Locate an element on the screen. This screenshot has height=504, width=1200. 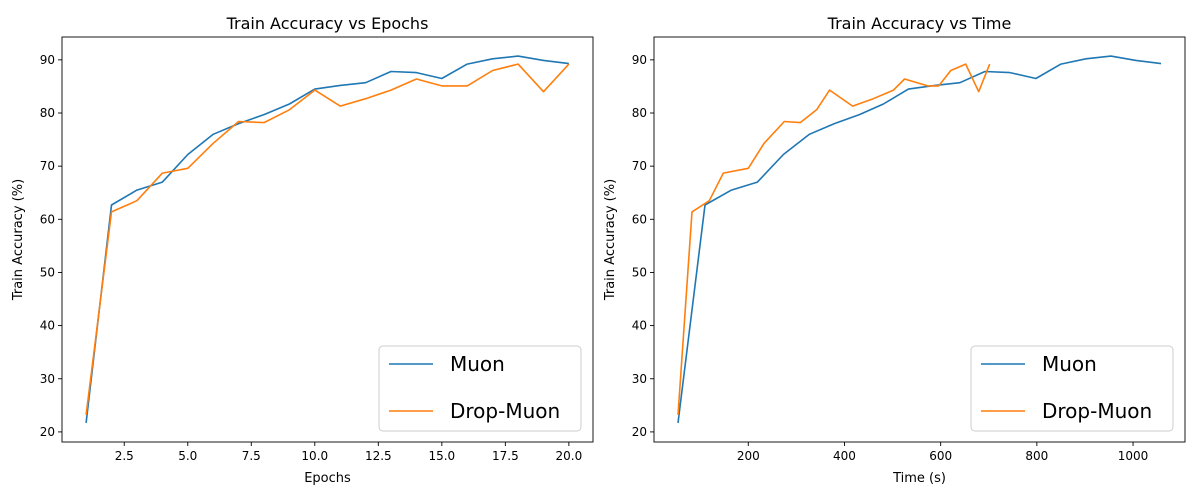
x-tick-label: 20.0 is located at coordinates (569, 456).